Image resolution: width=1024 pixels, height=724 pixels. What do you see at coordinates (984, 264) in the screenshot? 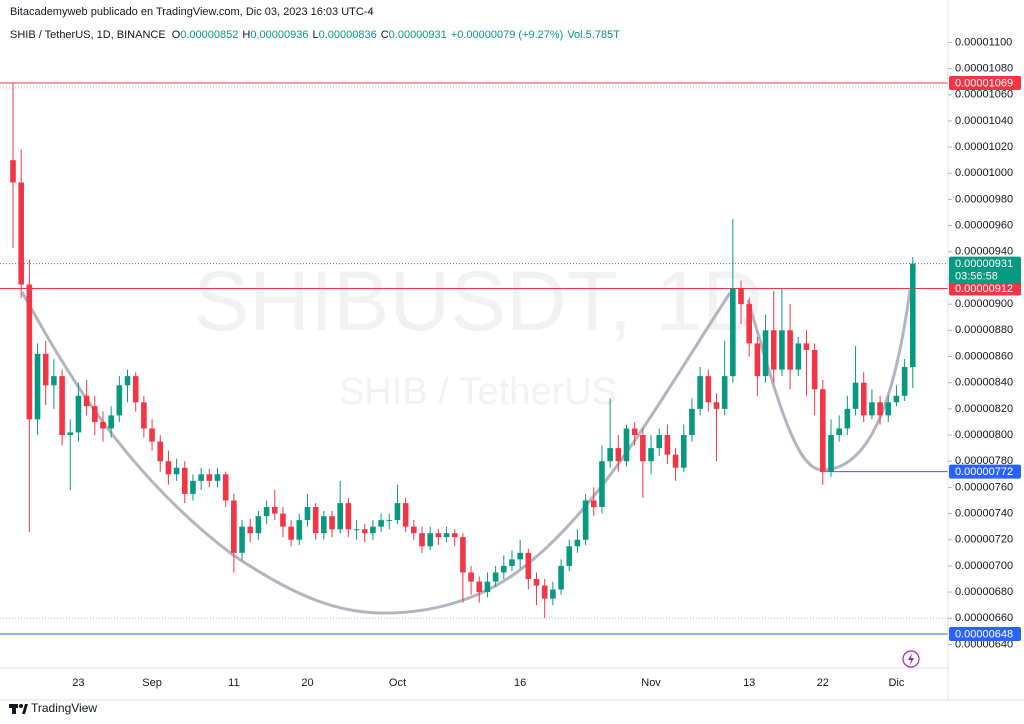
I see `last-price-label: 0.00000931` at bounding box center [984, 264].